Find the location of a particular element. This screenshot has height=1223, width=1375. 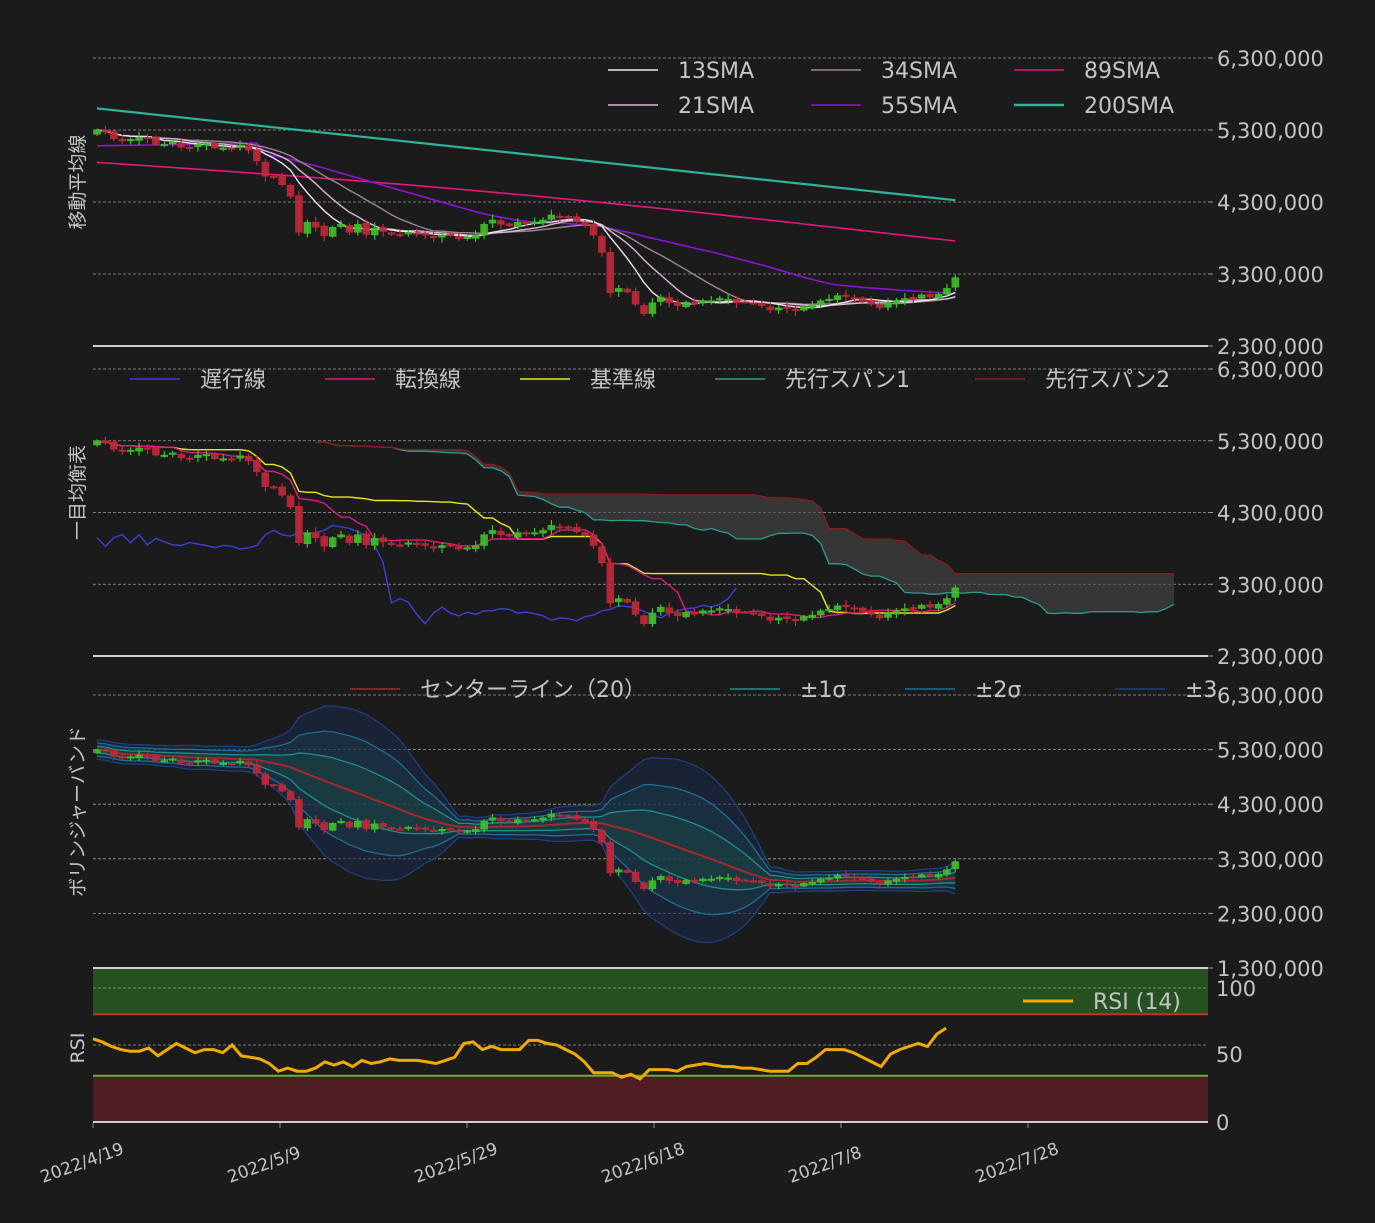

y-tick-label: 1,300,000 is located at coordinates (1270, 969).